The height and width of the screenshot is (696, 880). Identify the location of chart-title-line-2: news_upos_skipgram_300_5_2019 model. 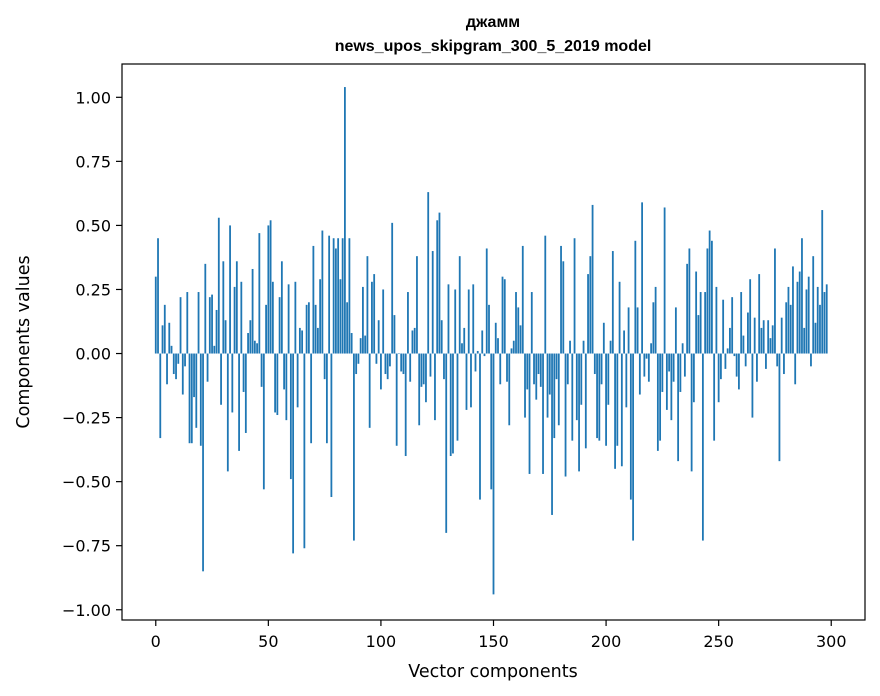
(493, 46).